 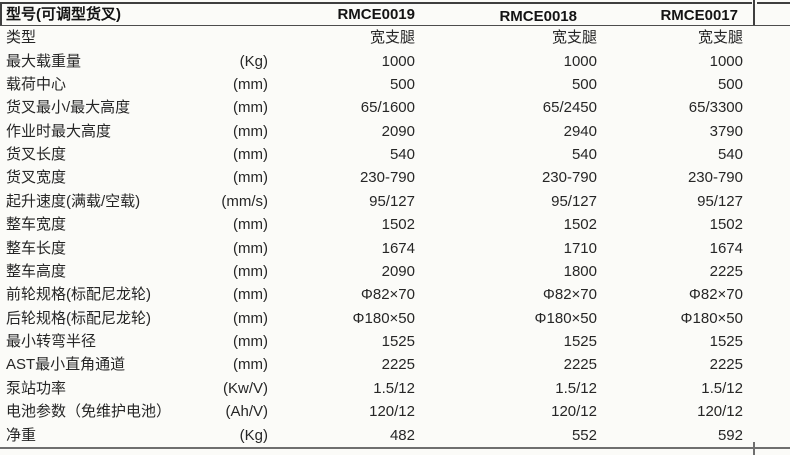 What do you see at coordinates (395, 60) in the screenshot?
I see `table-row: 最大载重量 (Kg) 1000 1000 1000` at bounding box center [395, 60].